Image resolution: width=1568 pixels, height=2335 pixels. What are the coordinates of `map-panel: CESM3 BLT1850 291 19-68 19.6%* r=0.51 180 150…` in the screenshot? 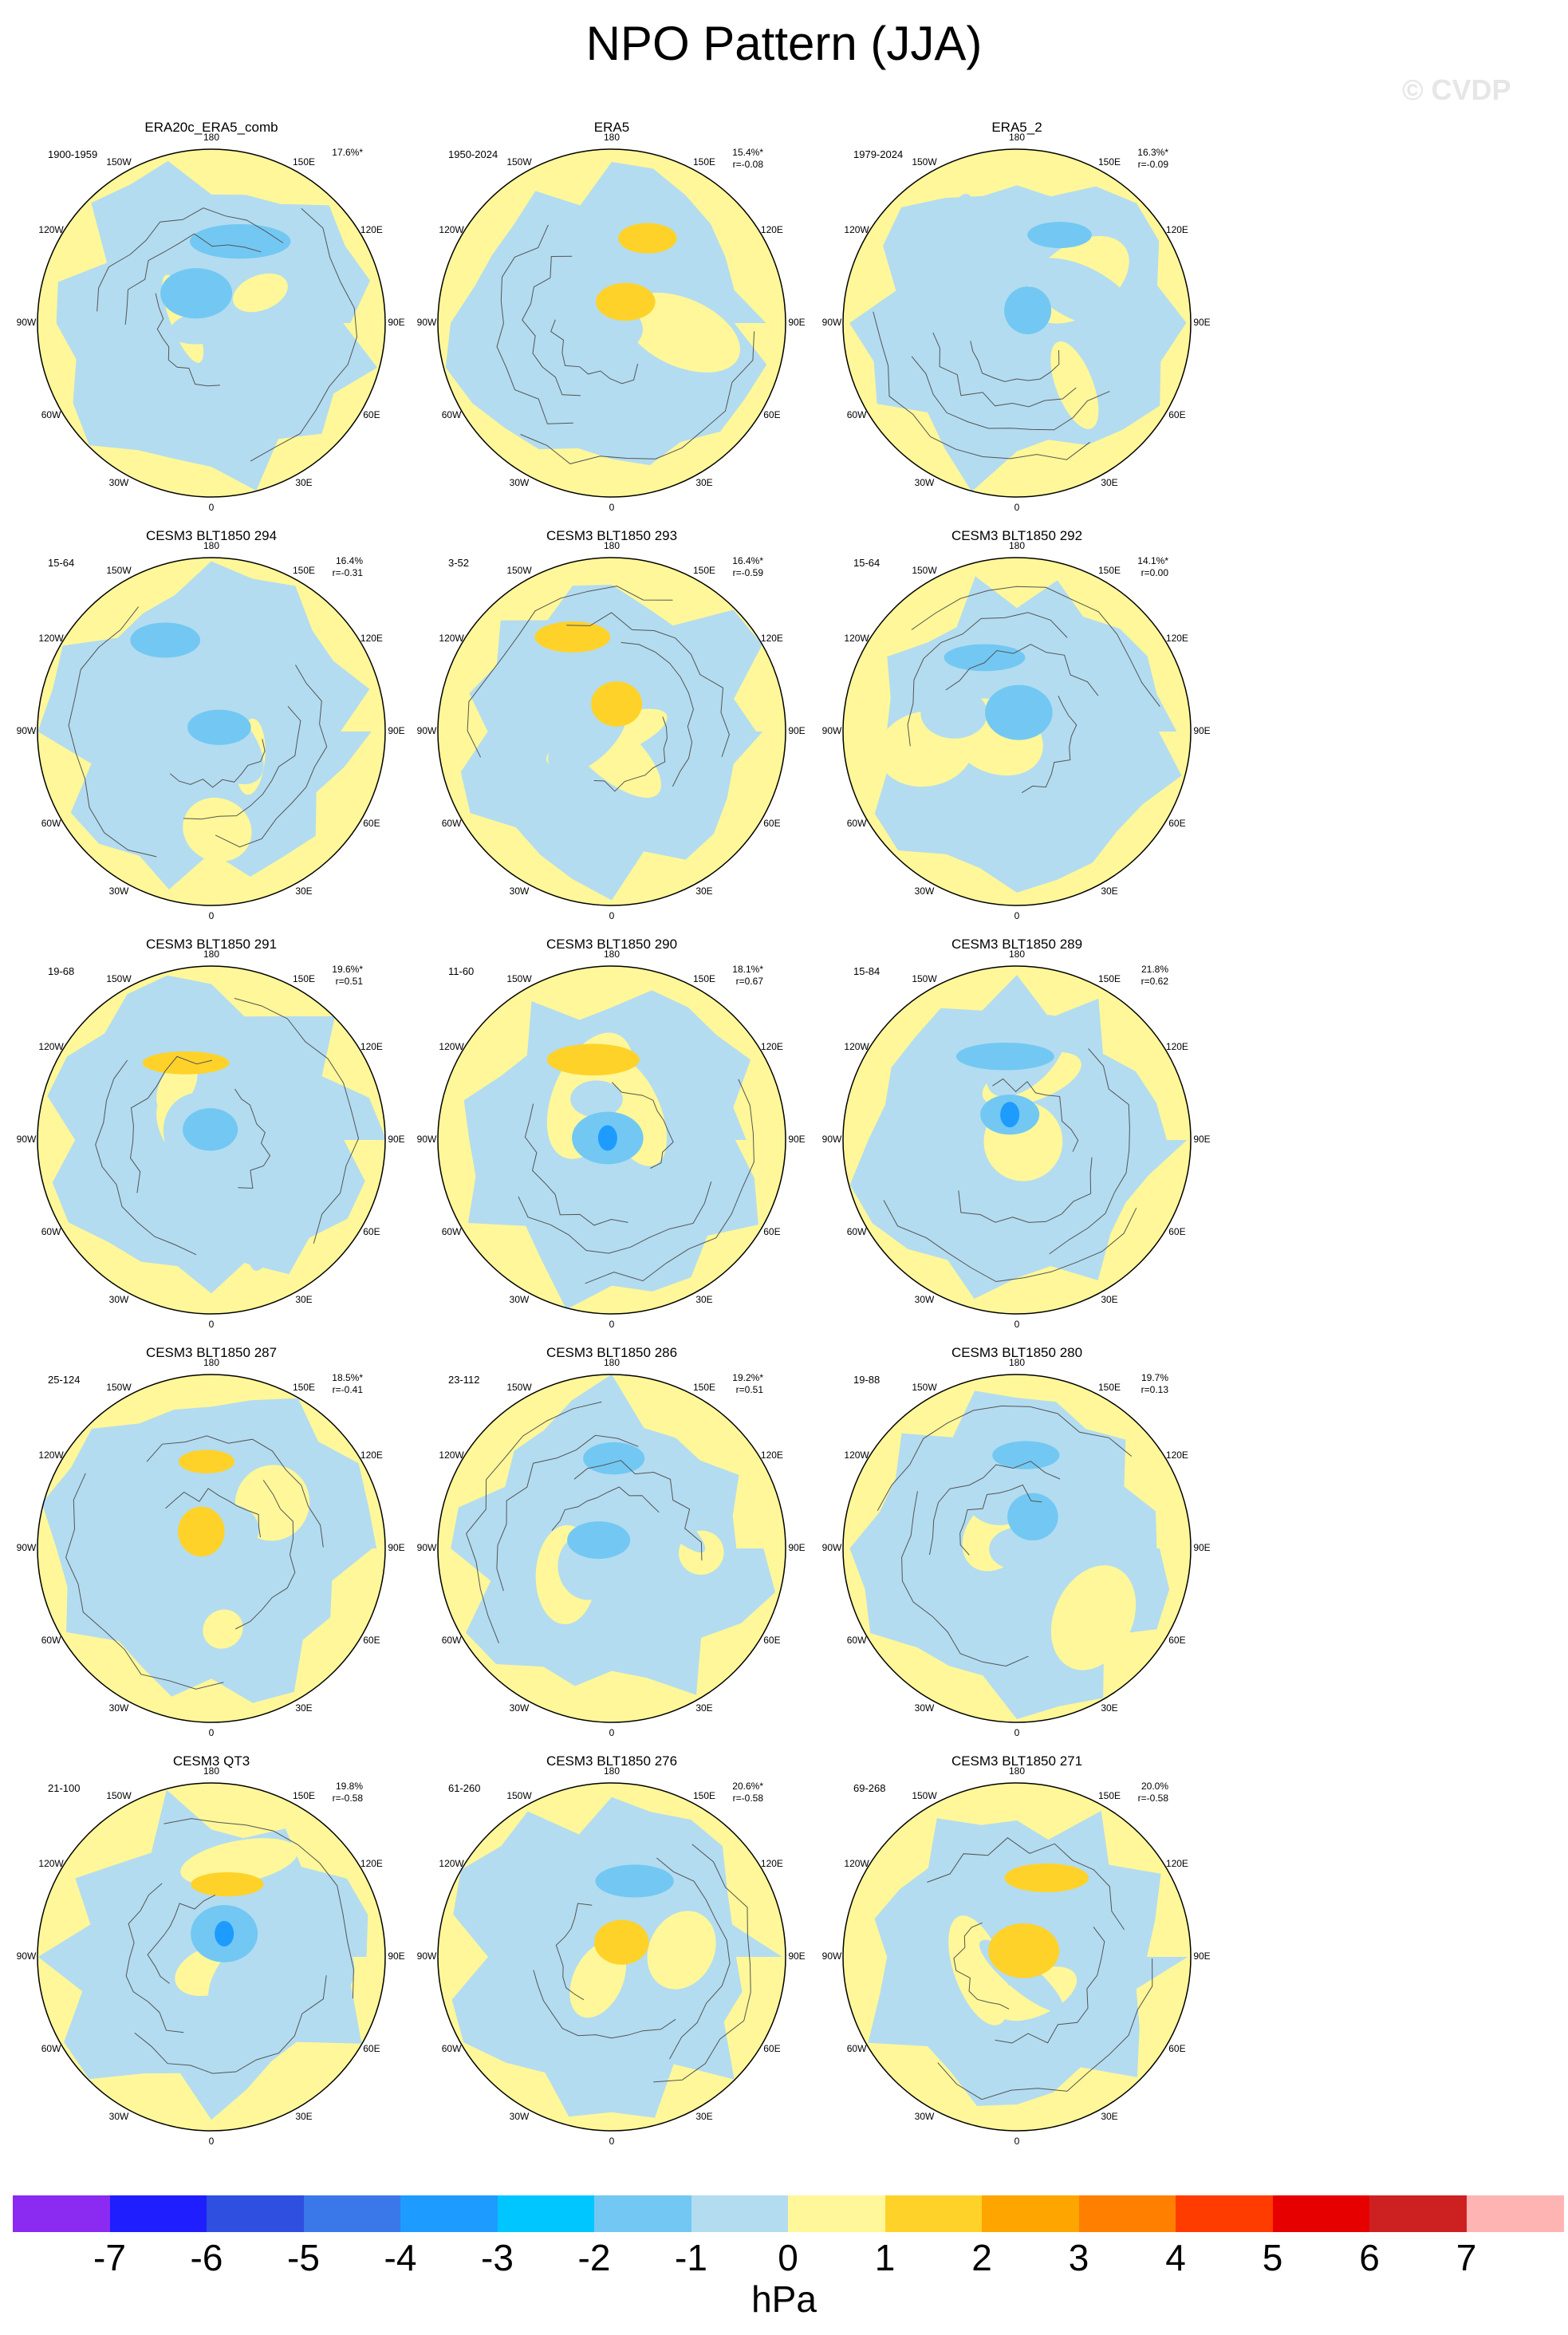 It's located at (263, 1136).